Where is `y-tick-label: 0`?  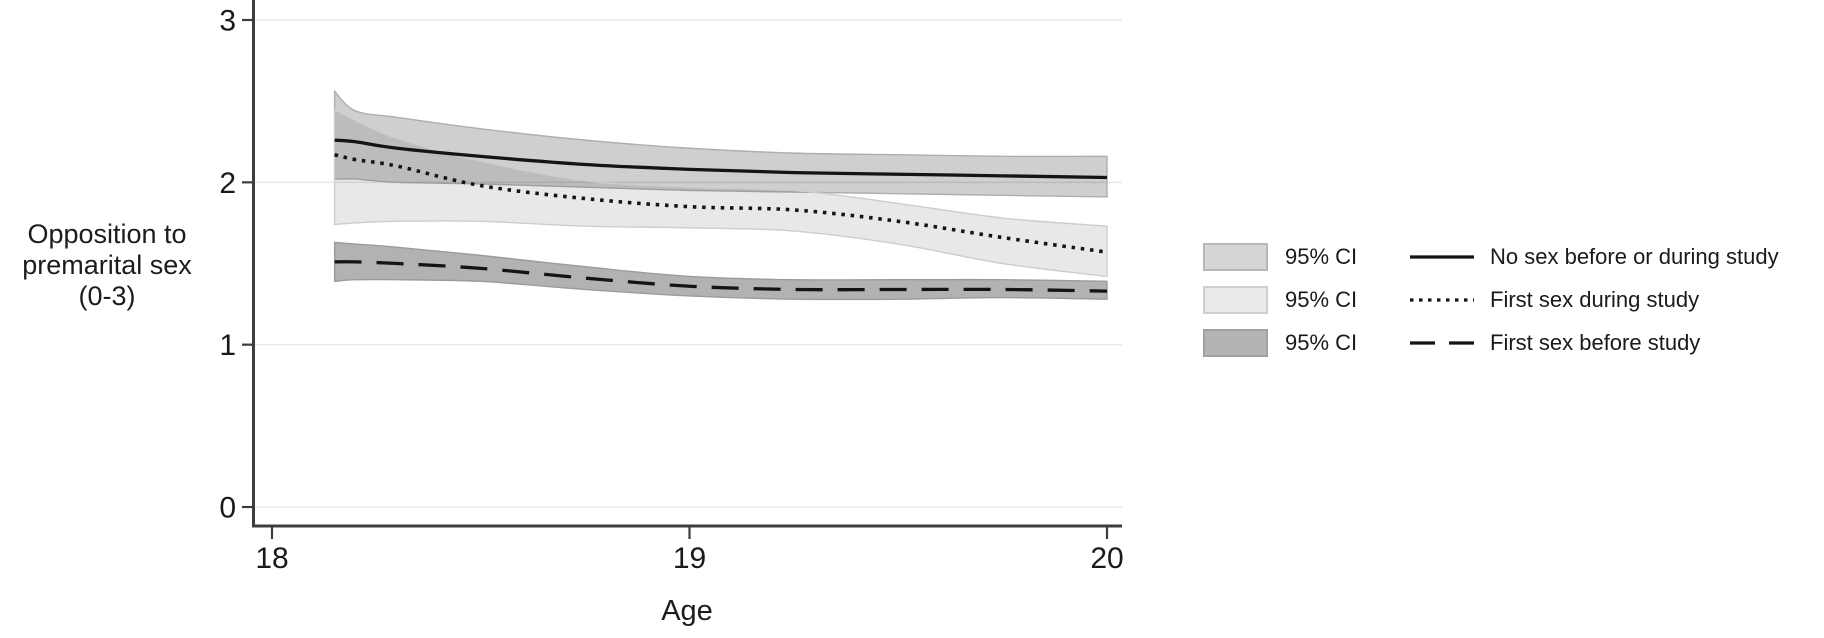
y-tick-label: 0 is located at coordinates (227, 508).